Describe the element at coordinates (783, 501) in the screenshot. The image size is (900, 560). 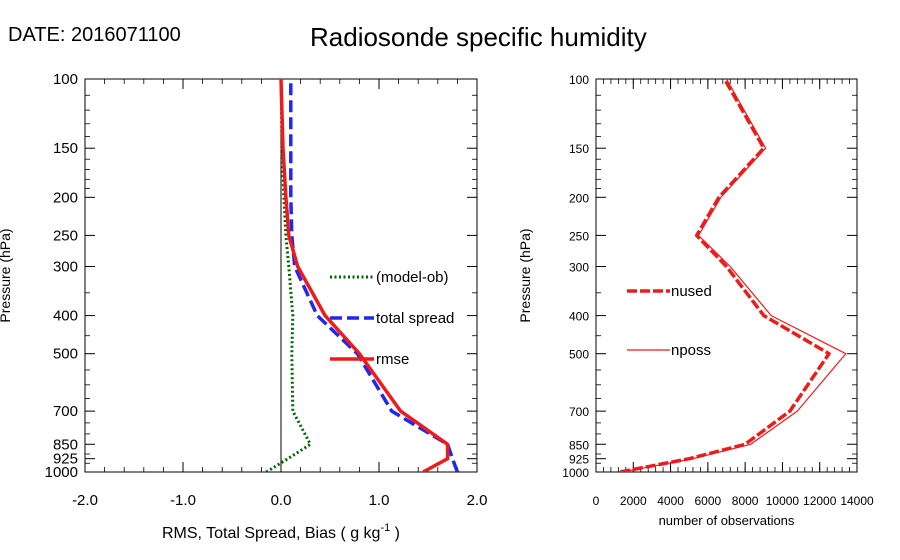
I see `x-tick-label: 10000` at that location.